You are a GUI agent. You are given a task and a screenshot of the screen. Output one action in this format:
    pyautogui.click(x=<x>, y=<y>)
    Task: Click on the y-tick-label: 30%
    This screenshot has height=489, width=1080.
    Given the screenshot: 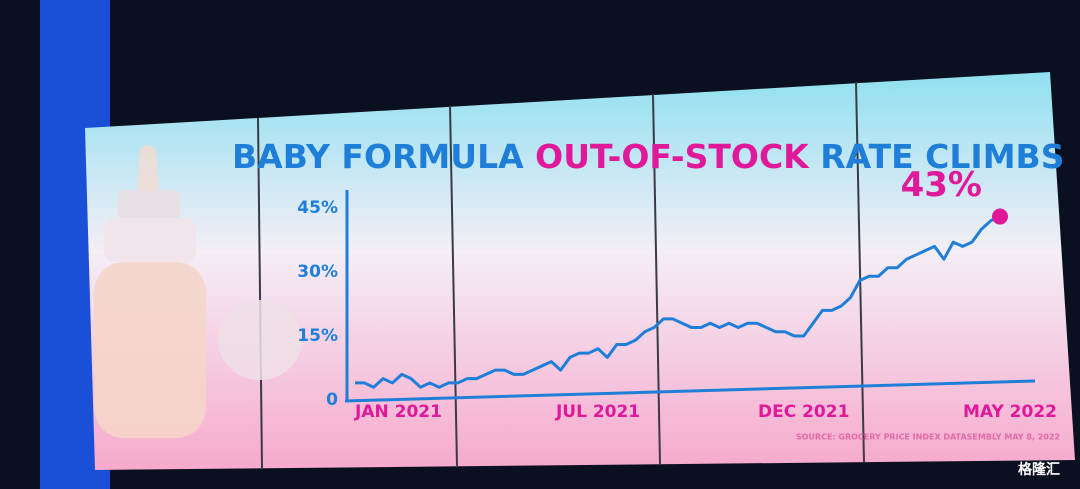 What is the action you would take?
    pyautogui.click(x=317, y=272)
    